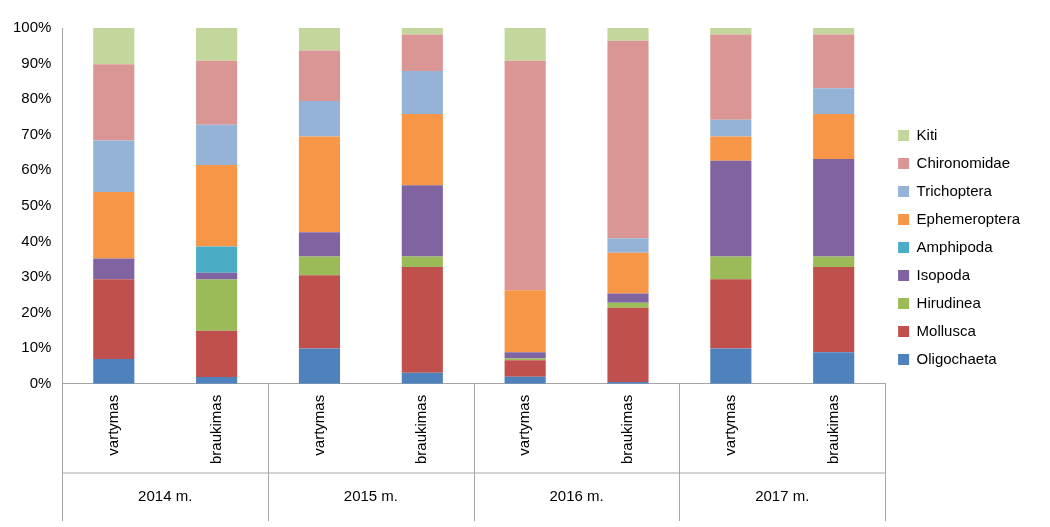  What do you see at coordinates (36, 347) in the screenshot?
I see `y-tick-label: 10%` at bounding box center [36, 347].